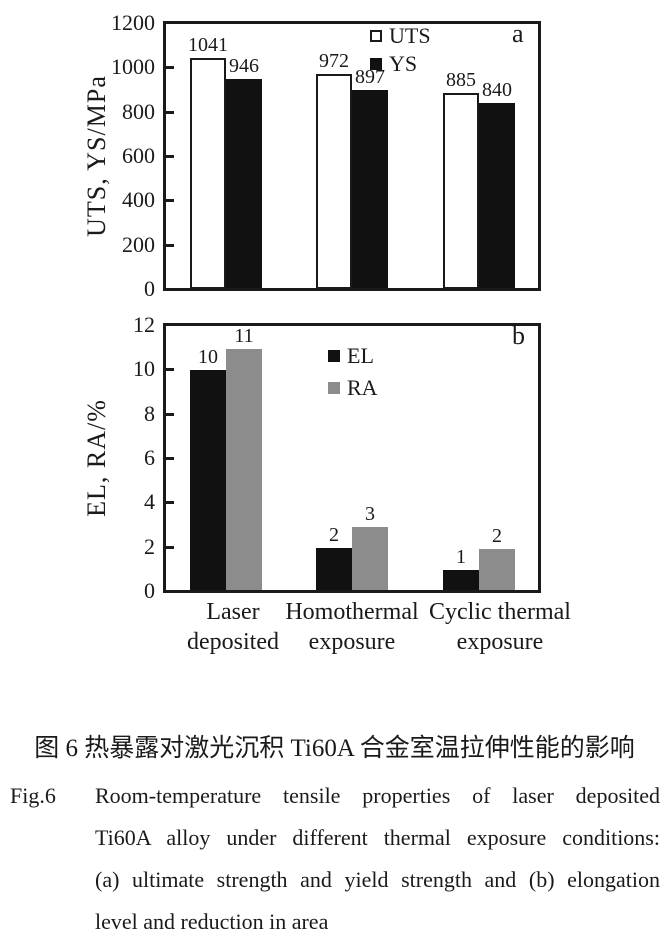 This screenshot has height=936, width=669. I want to click on caption-english-line-4: level and reduction in area, so click(212, 921).